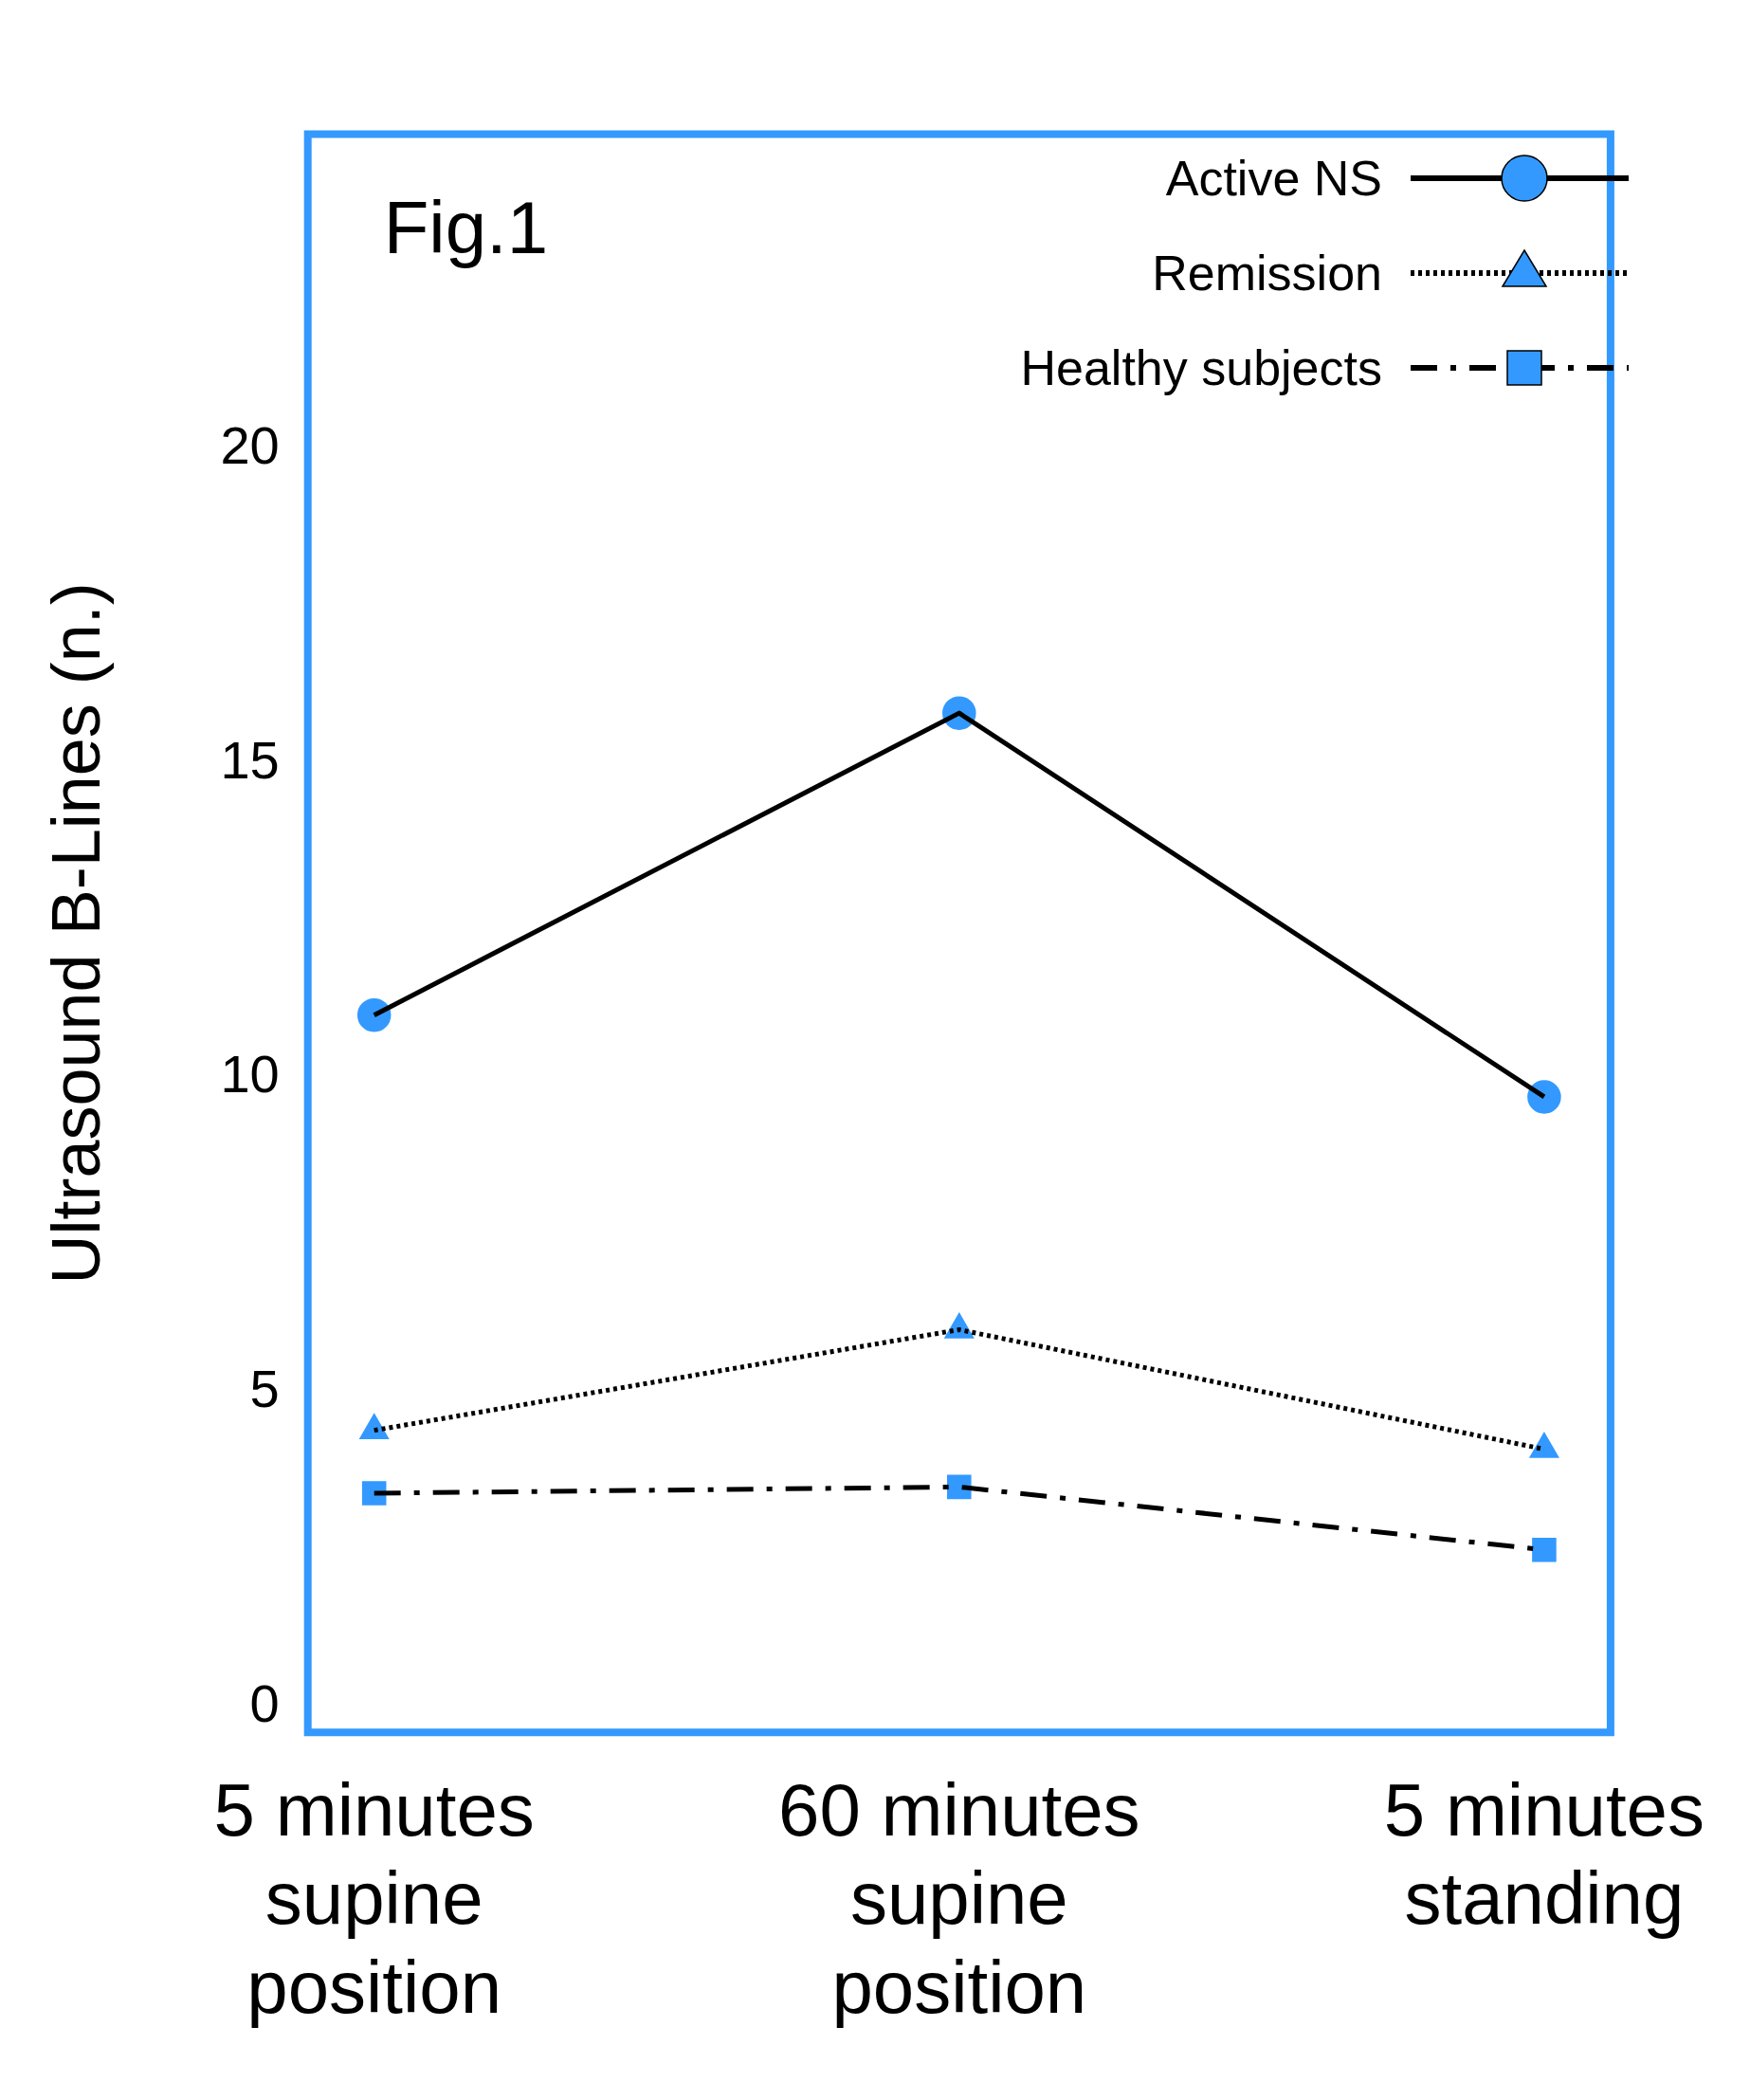 This screenshot has height=2100, width=1750. I want to click on y-axis-title: Ultrasound B-Lines (n.), so click(76, 934).